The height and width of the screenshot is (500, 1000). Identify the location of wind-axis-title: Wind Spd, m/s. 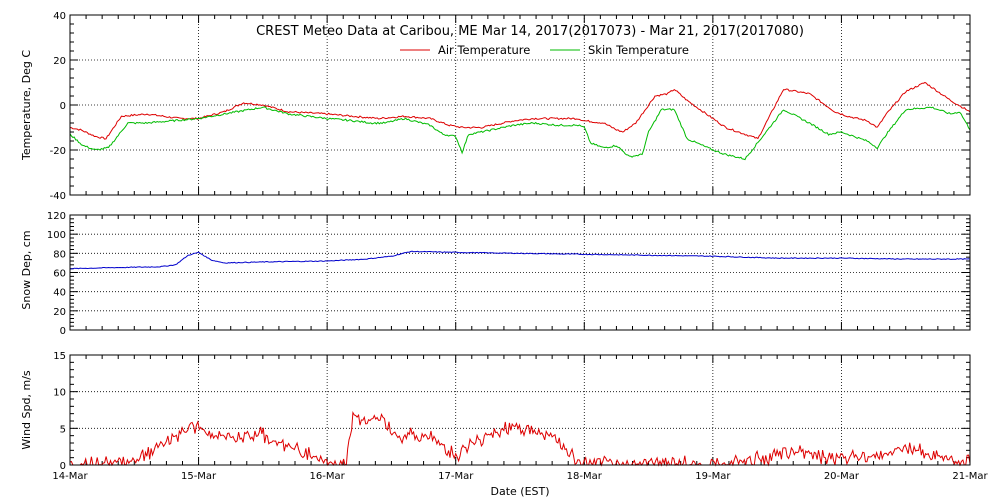
(26, 410).